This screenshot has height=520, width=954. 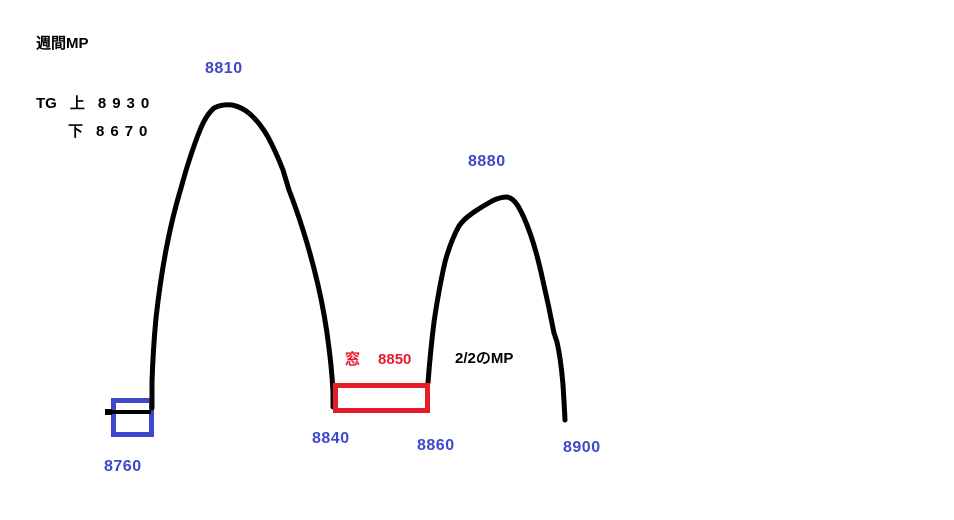 I want to click on tg-lower-row: 下 8670, so click(x=110, y=131).